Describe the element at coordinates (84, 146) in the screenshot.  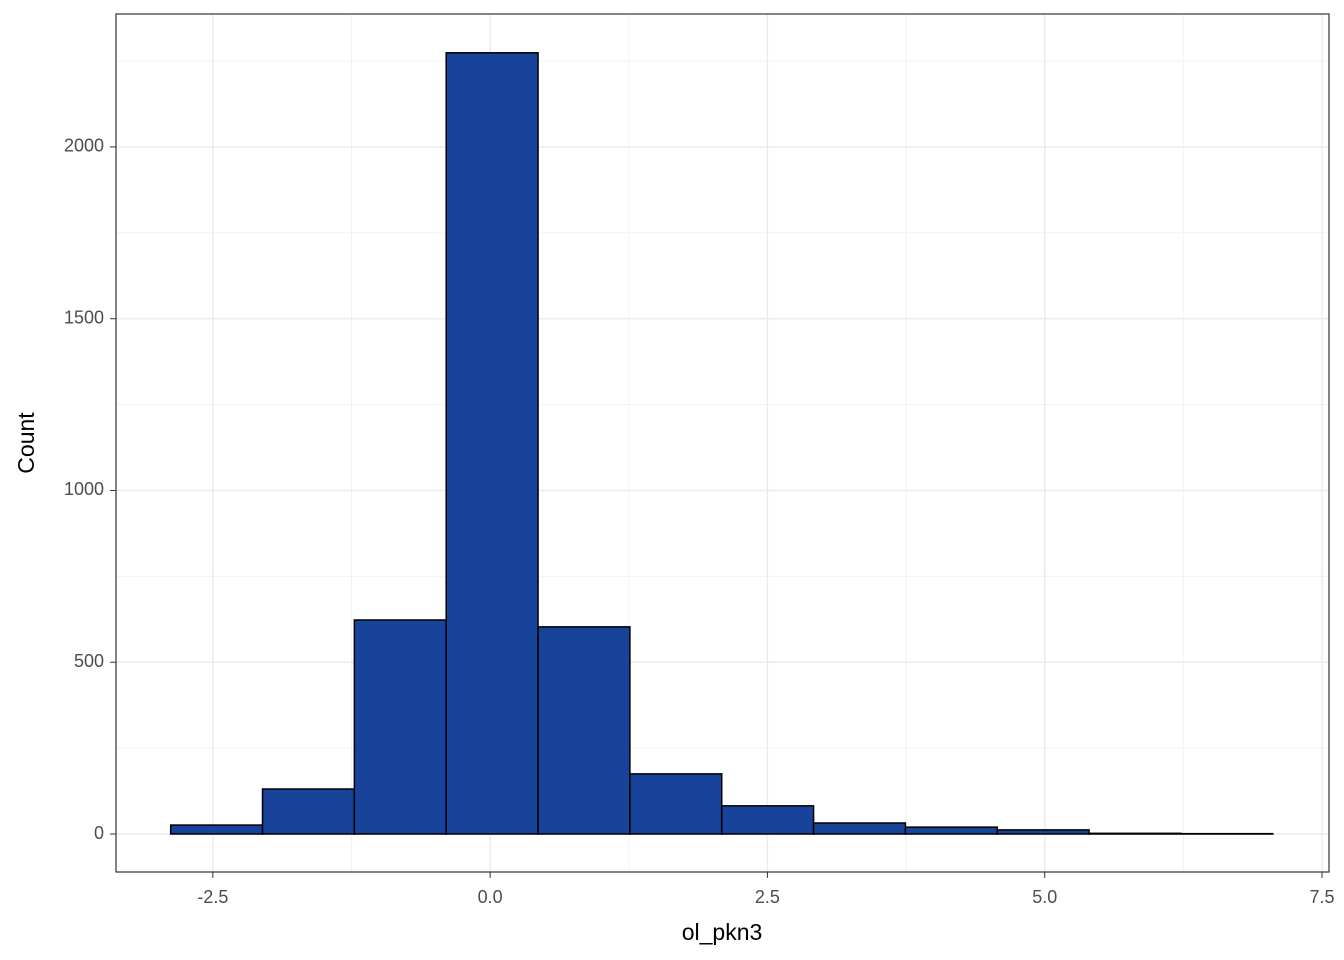
I see `y-tick-label: 2000` at that location.